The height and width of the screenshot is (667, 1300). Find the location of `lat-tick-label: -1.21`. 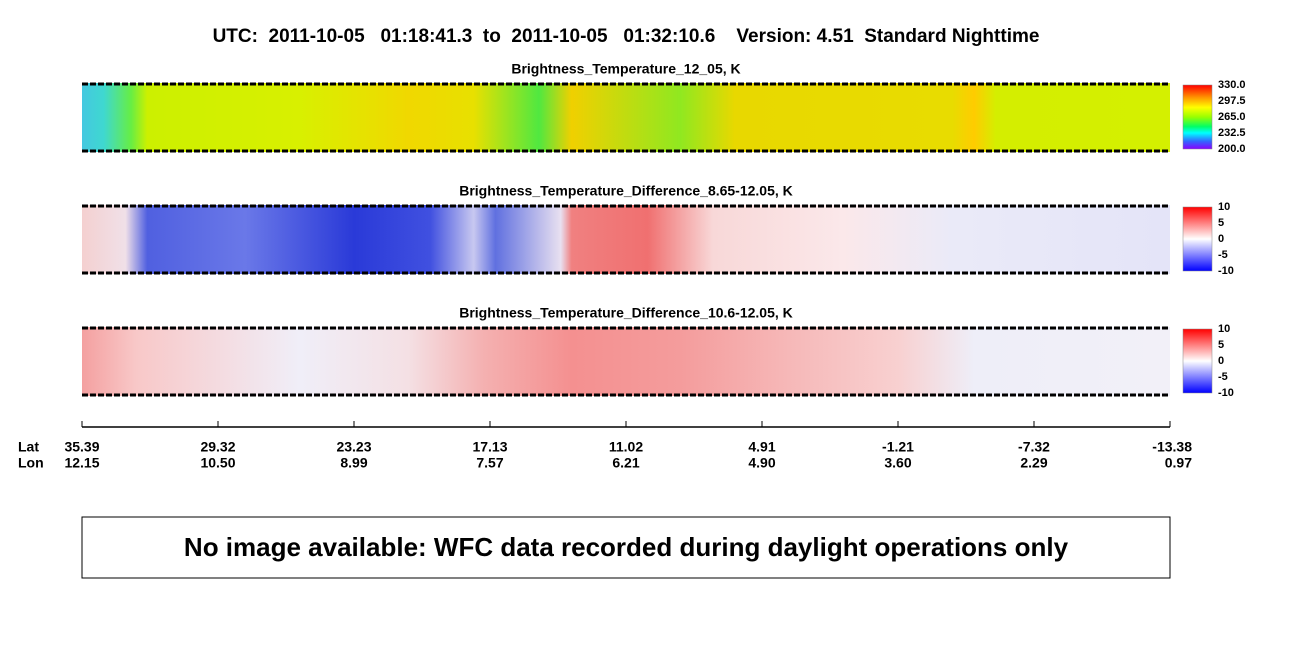

lat-tick-label: -1.21 is located at coordinates (898, 447).